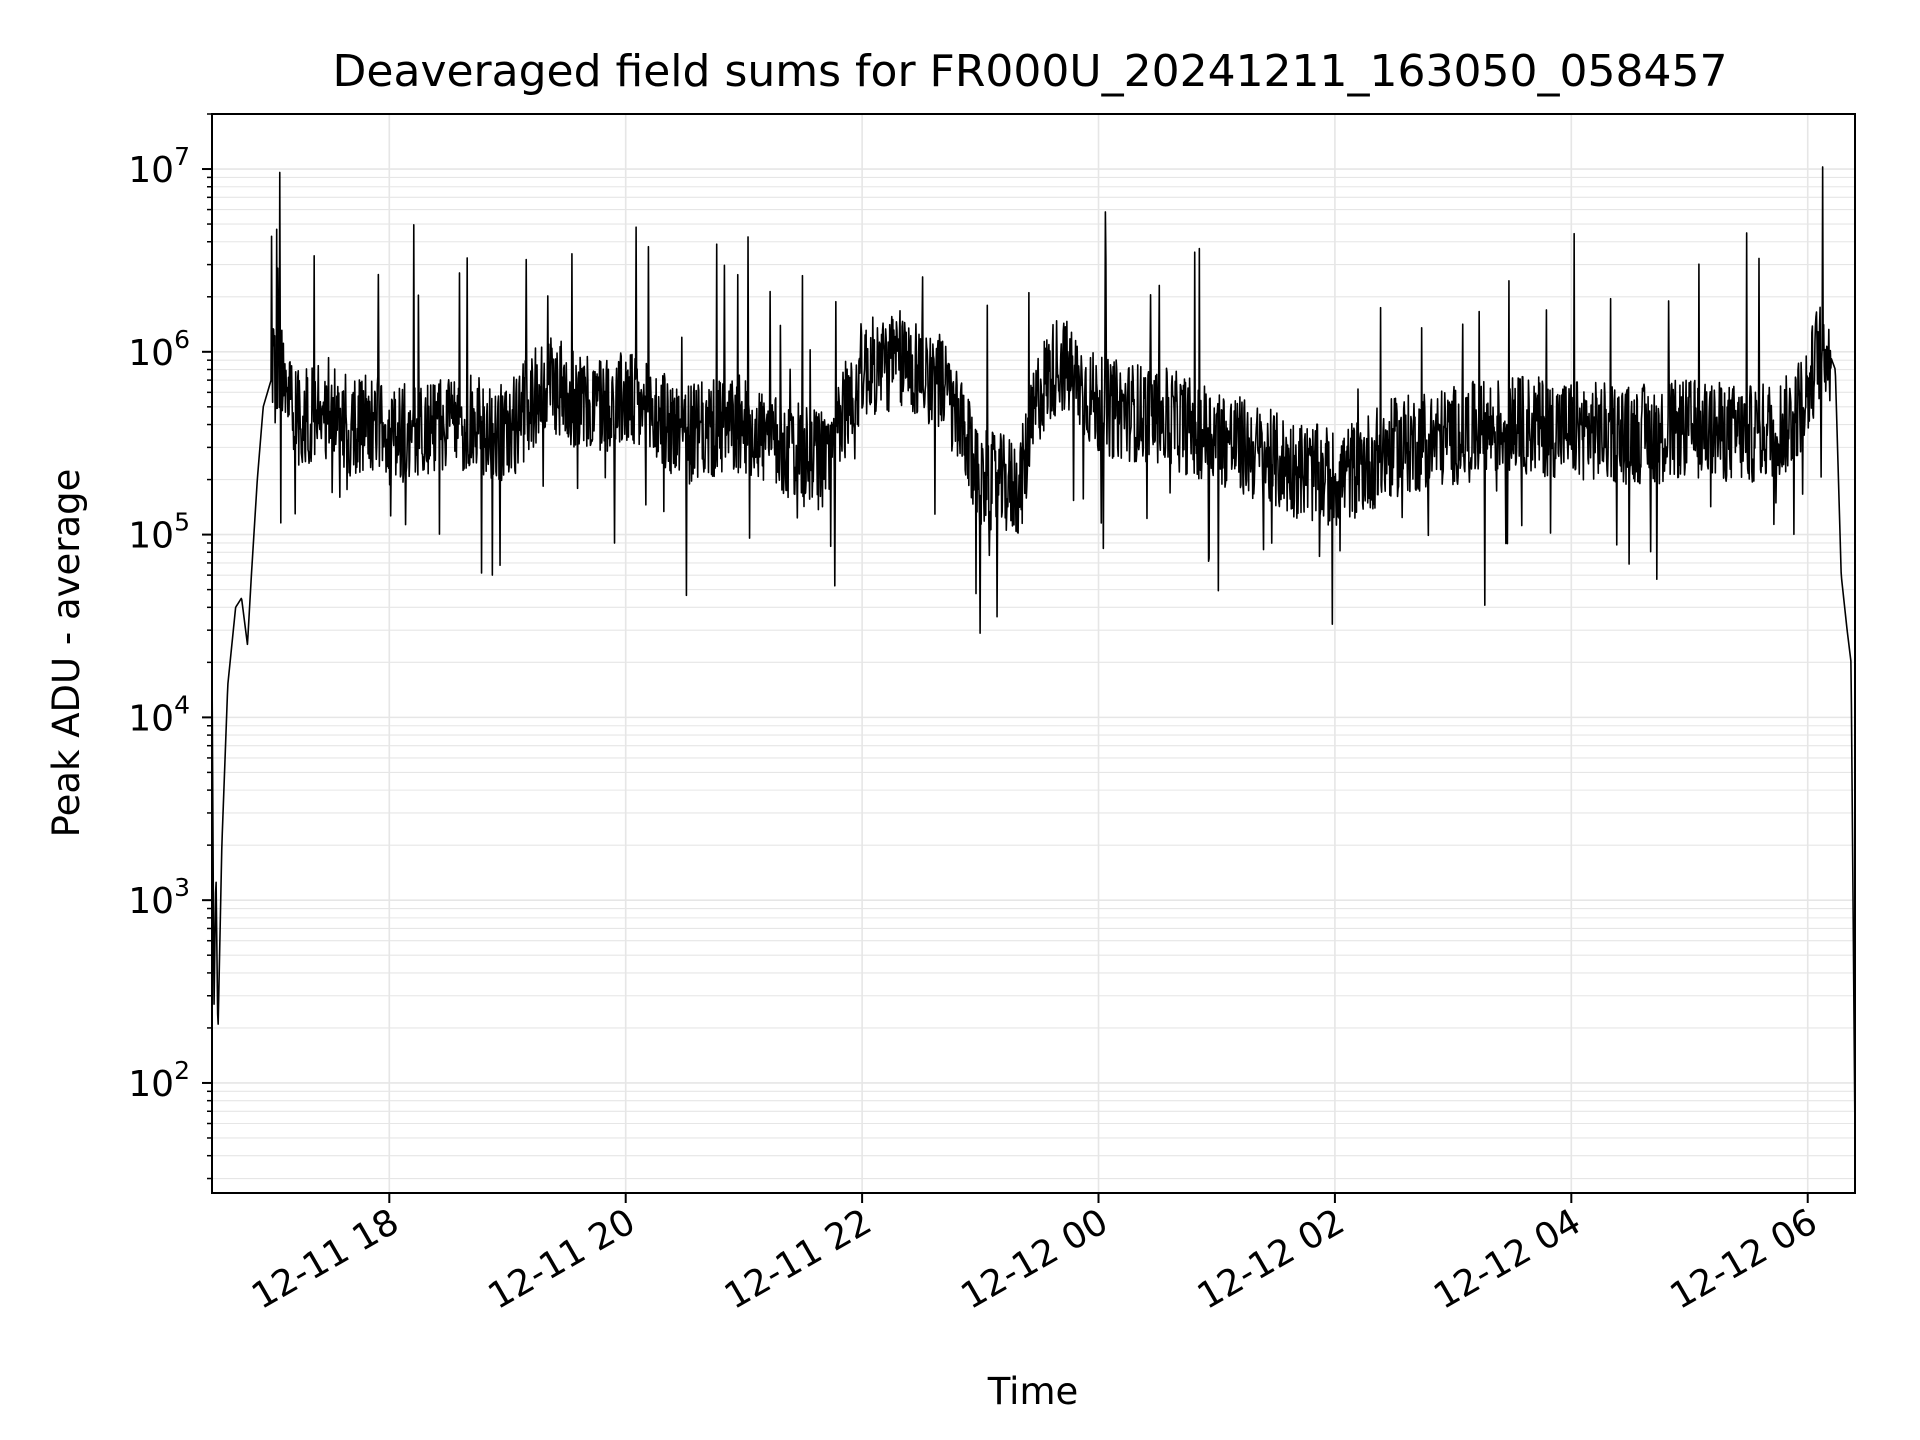 Image resolution: width=1920 pixels, height=1440 pixels. I want to click on x-tick-label-4: 12-12 02, so click(1271, 1259).